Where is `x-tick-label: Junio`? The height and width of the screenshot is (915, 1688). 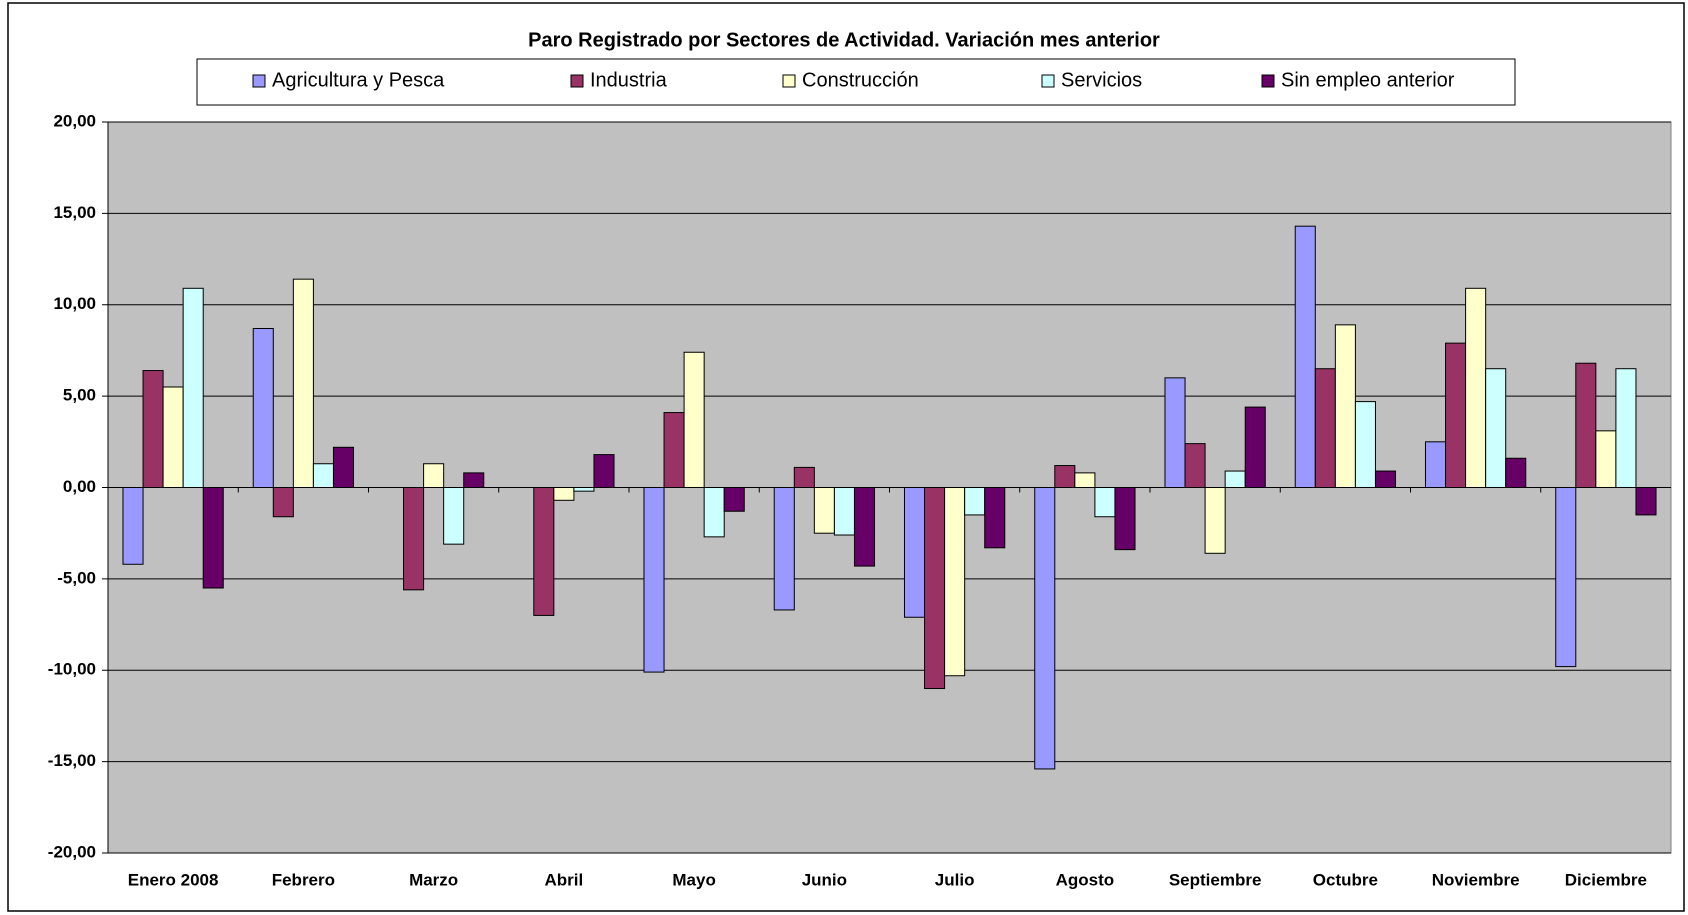 x-tick-label: Junio is located at coordinates (824, 879).